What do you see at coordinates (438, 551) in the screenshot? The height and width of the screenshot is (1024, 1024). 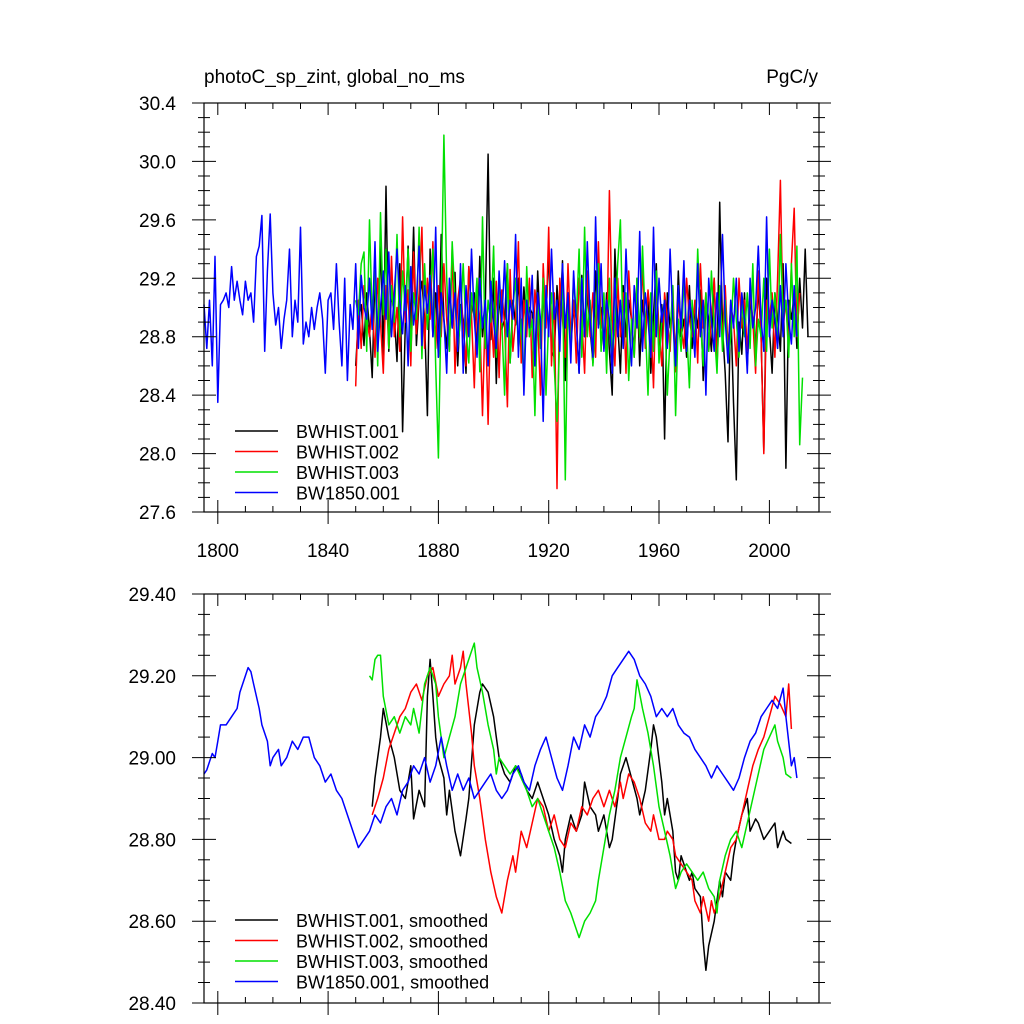 I see `top-x-tick-label: 1880` at bounding box center [438, 551].